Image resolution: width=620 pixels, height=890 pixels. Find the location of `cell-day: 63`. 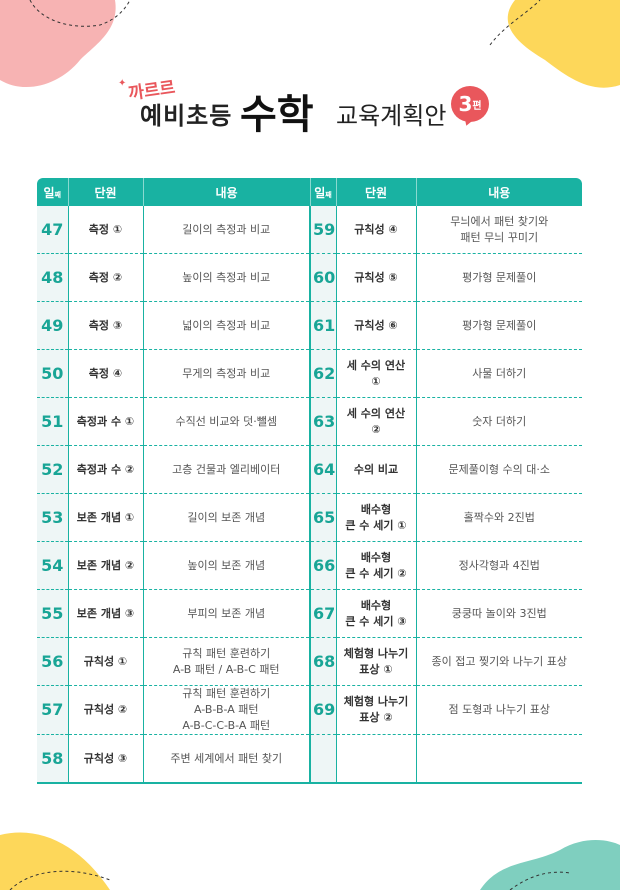

cell-day: 63 is located at coordinates (322, 421).